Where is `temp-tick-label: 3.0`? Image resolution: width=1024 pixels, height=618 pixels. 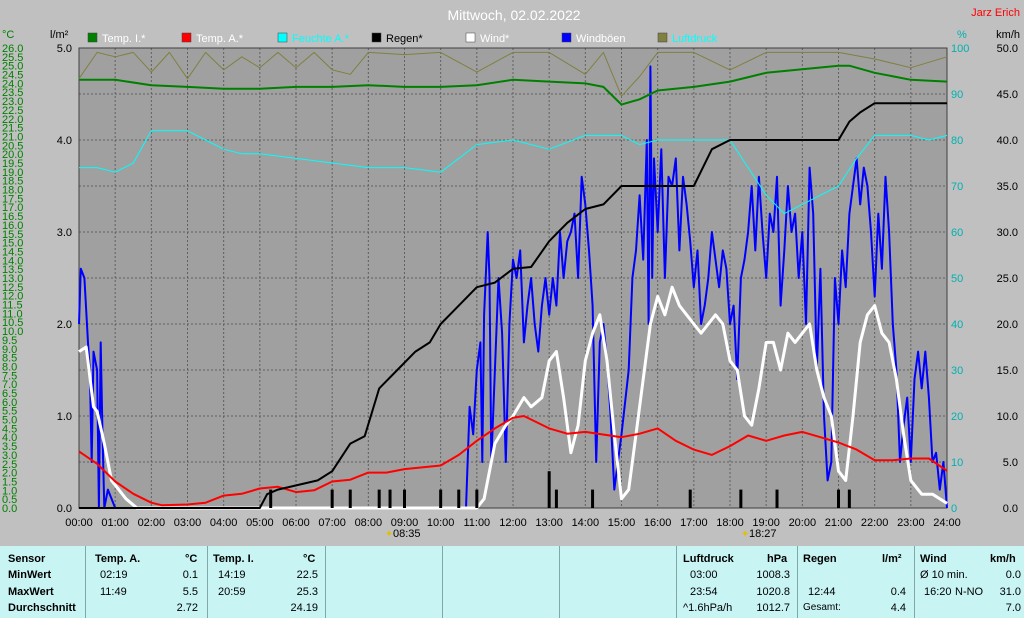
temp-tick-label: 3.0 is located at coordinates (9, 456).